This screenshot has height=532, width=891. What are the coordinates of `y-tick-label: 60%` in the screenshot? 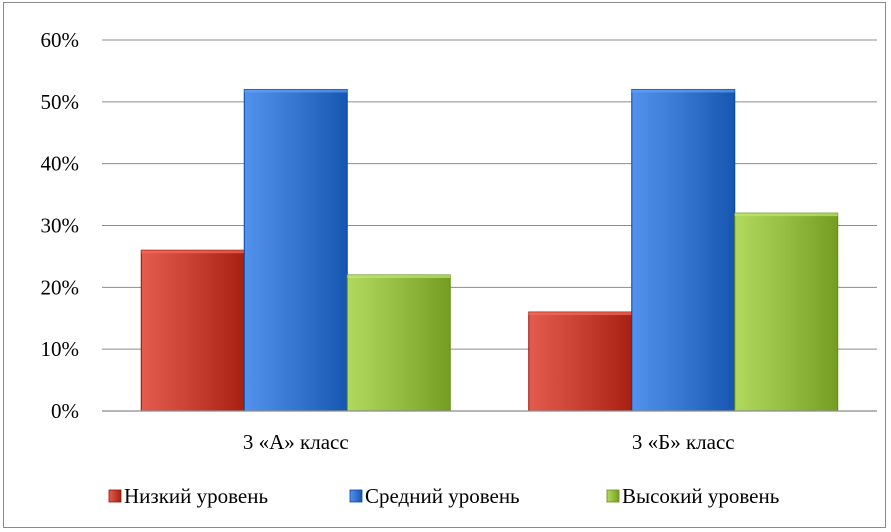 It's located at (60, 40).